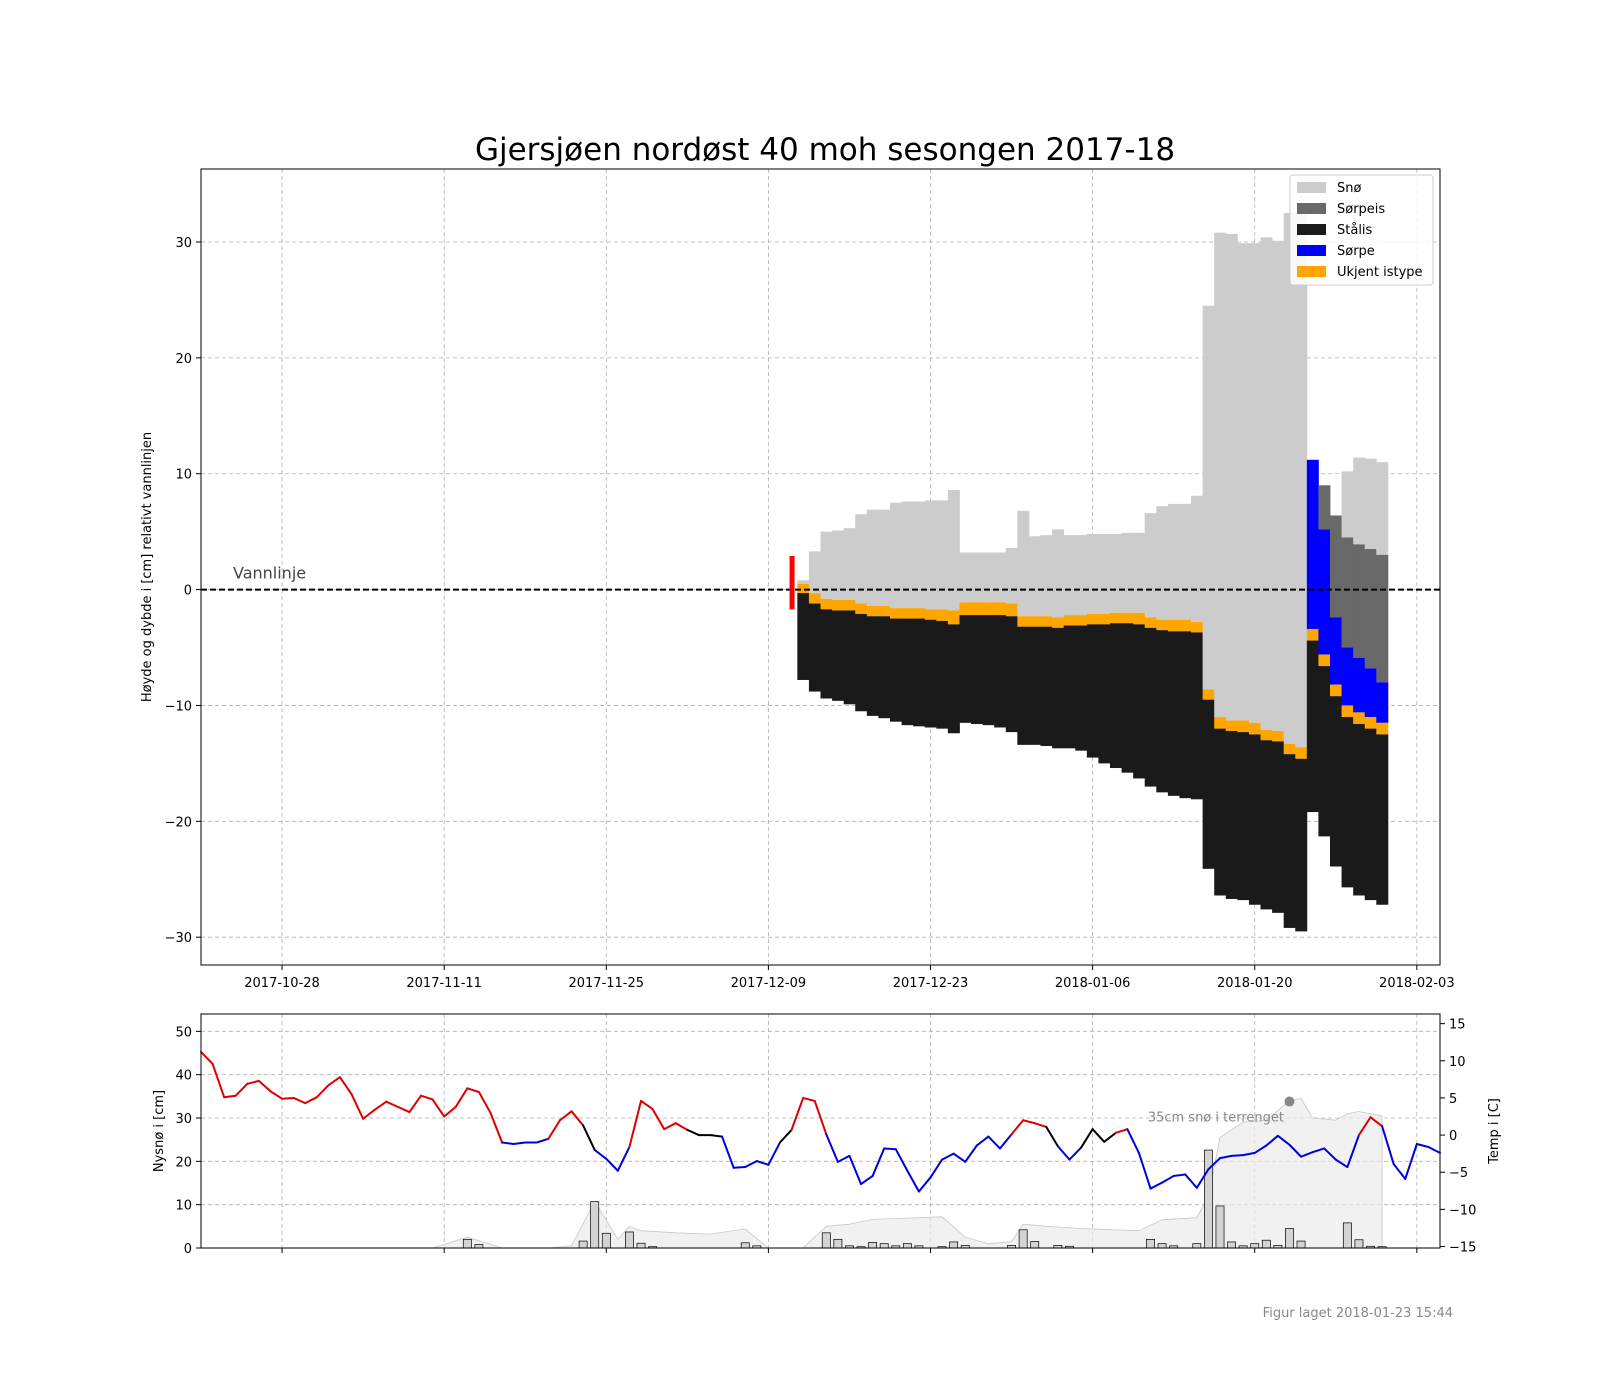  Describe the element at coordinates (1329, 188) in the screenshot. I see `legend-entry: Snø` at that location.